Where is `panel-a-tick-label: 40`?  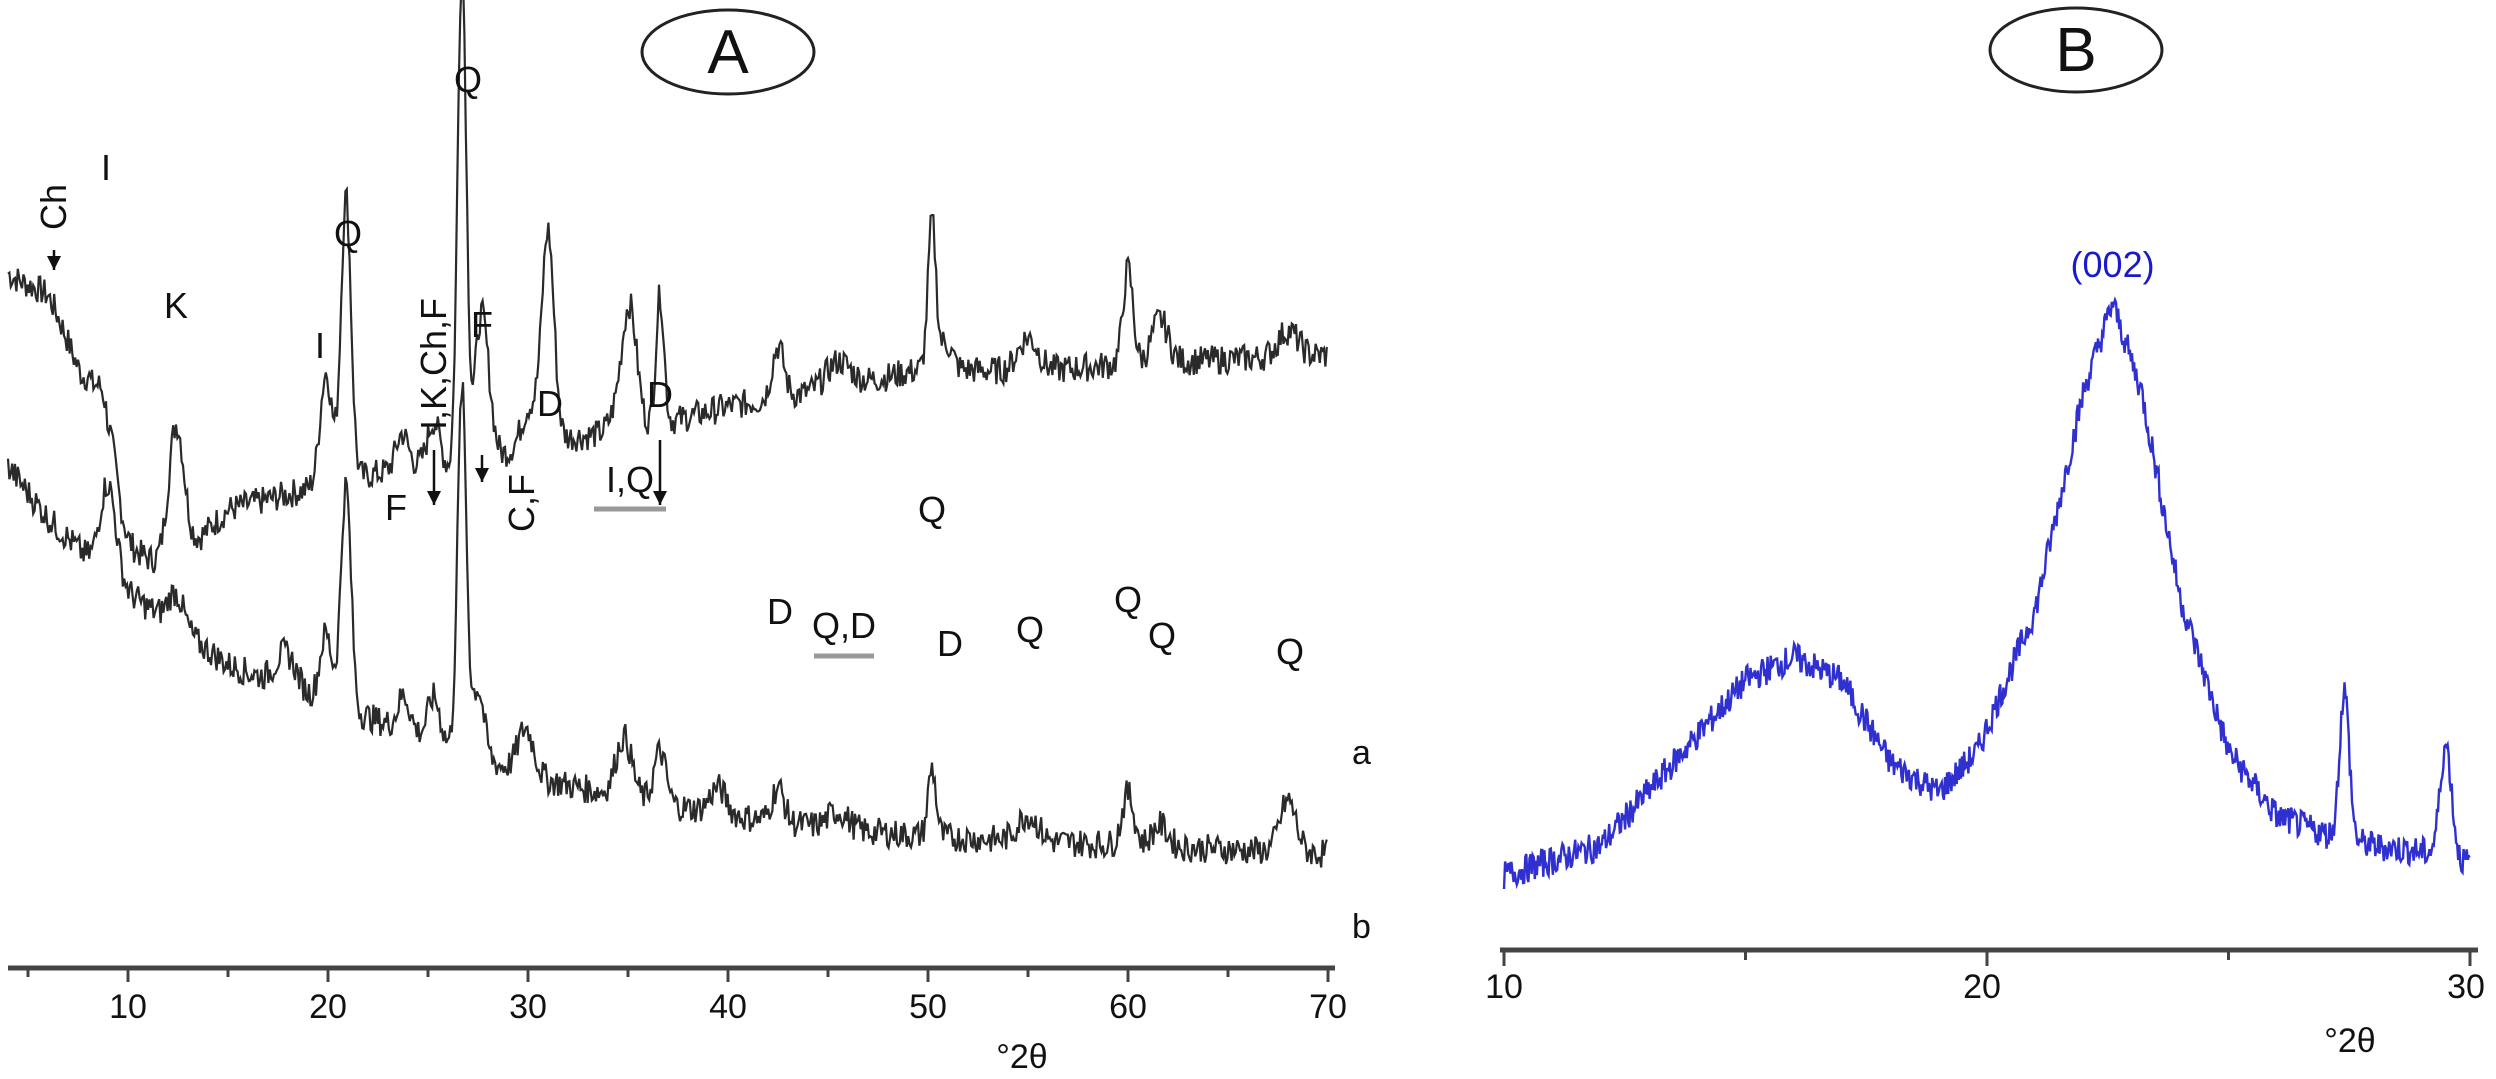
panel-a-tick-label: 40 is located at coordinates (728, 1007).